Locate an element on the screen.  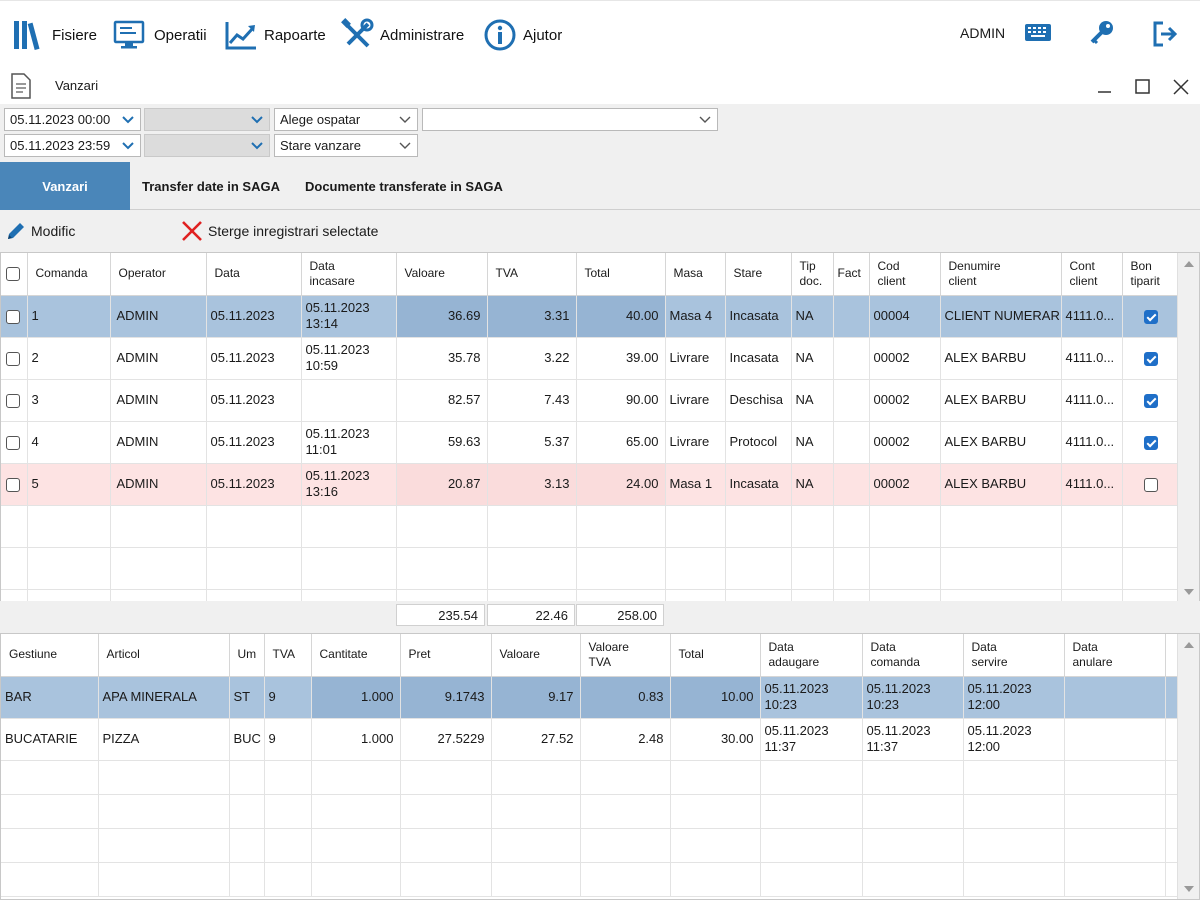
col-tip-doc: Tip doc. is located at coordinates (812, 274).